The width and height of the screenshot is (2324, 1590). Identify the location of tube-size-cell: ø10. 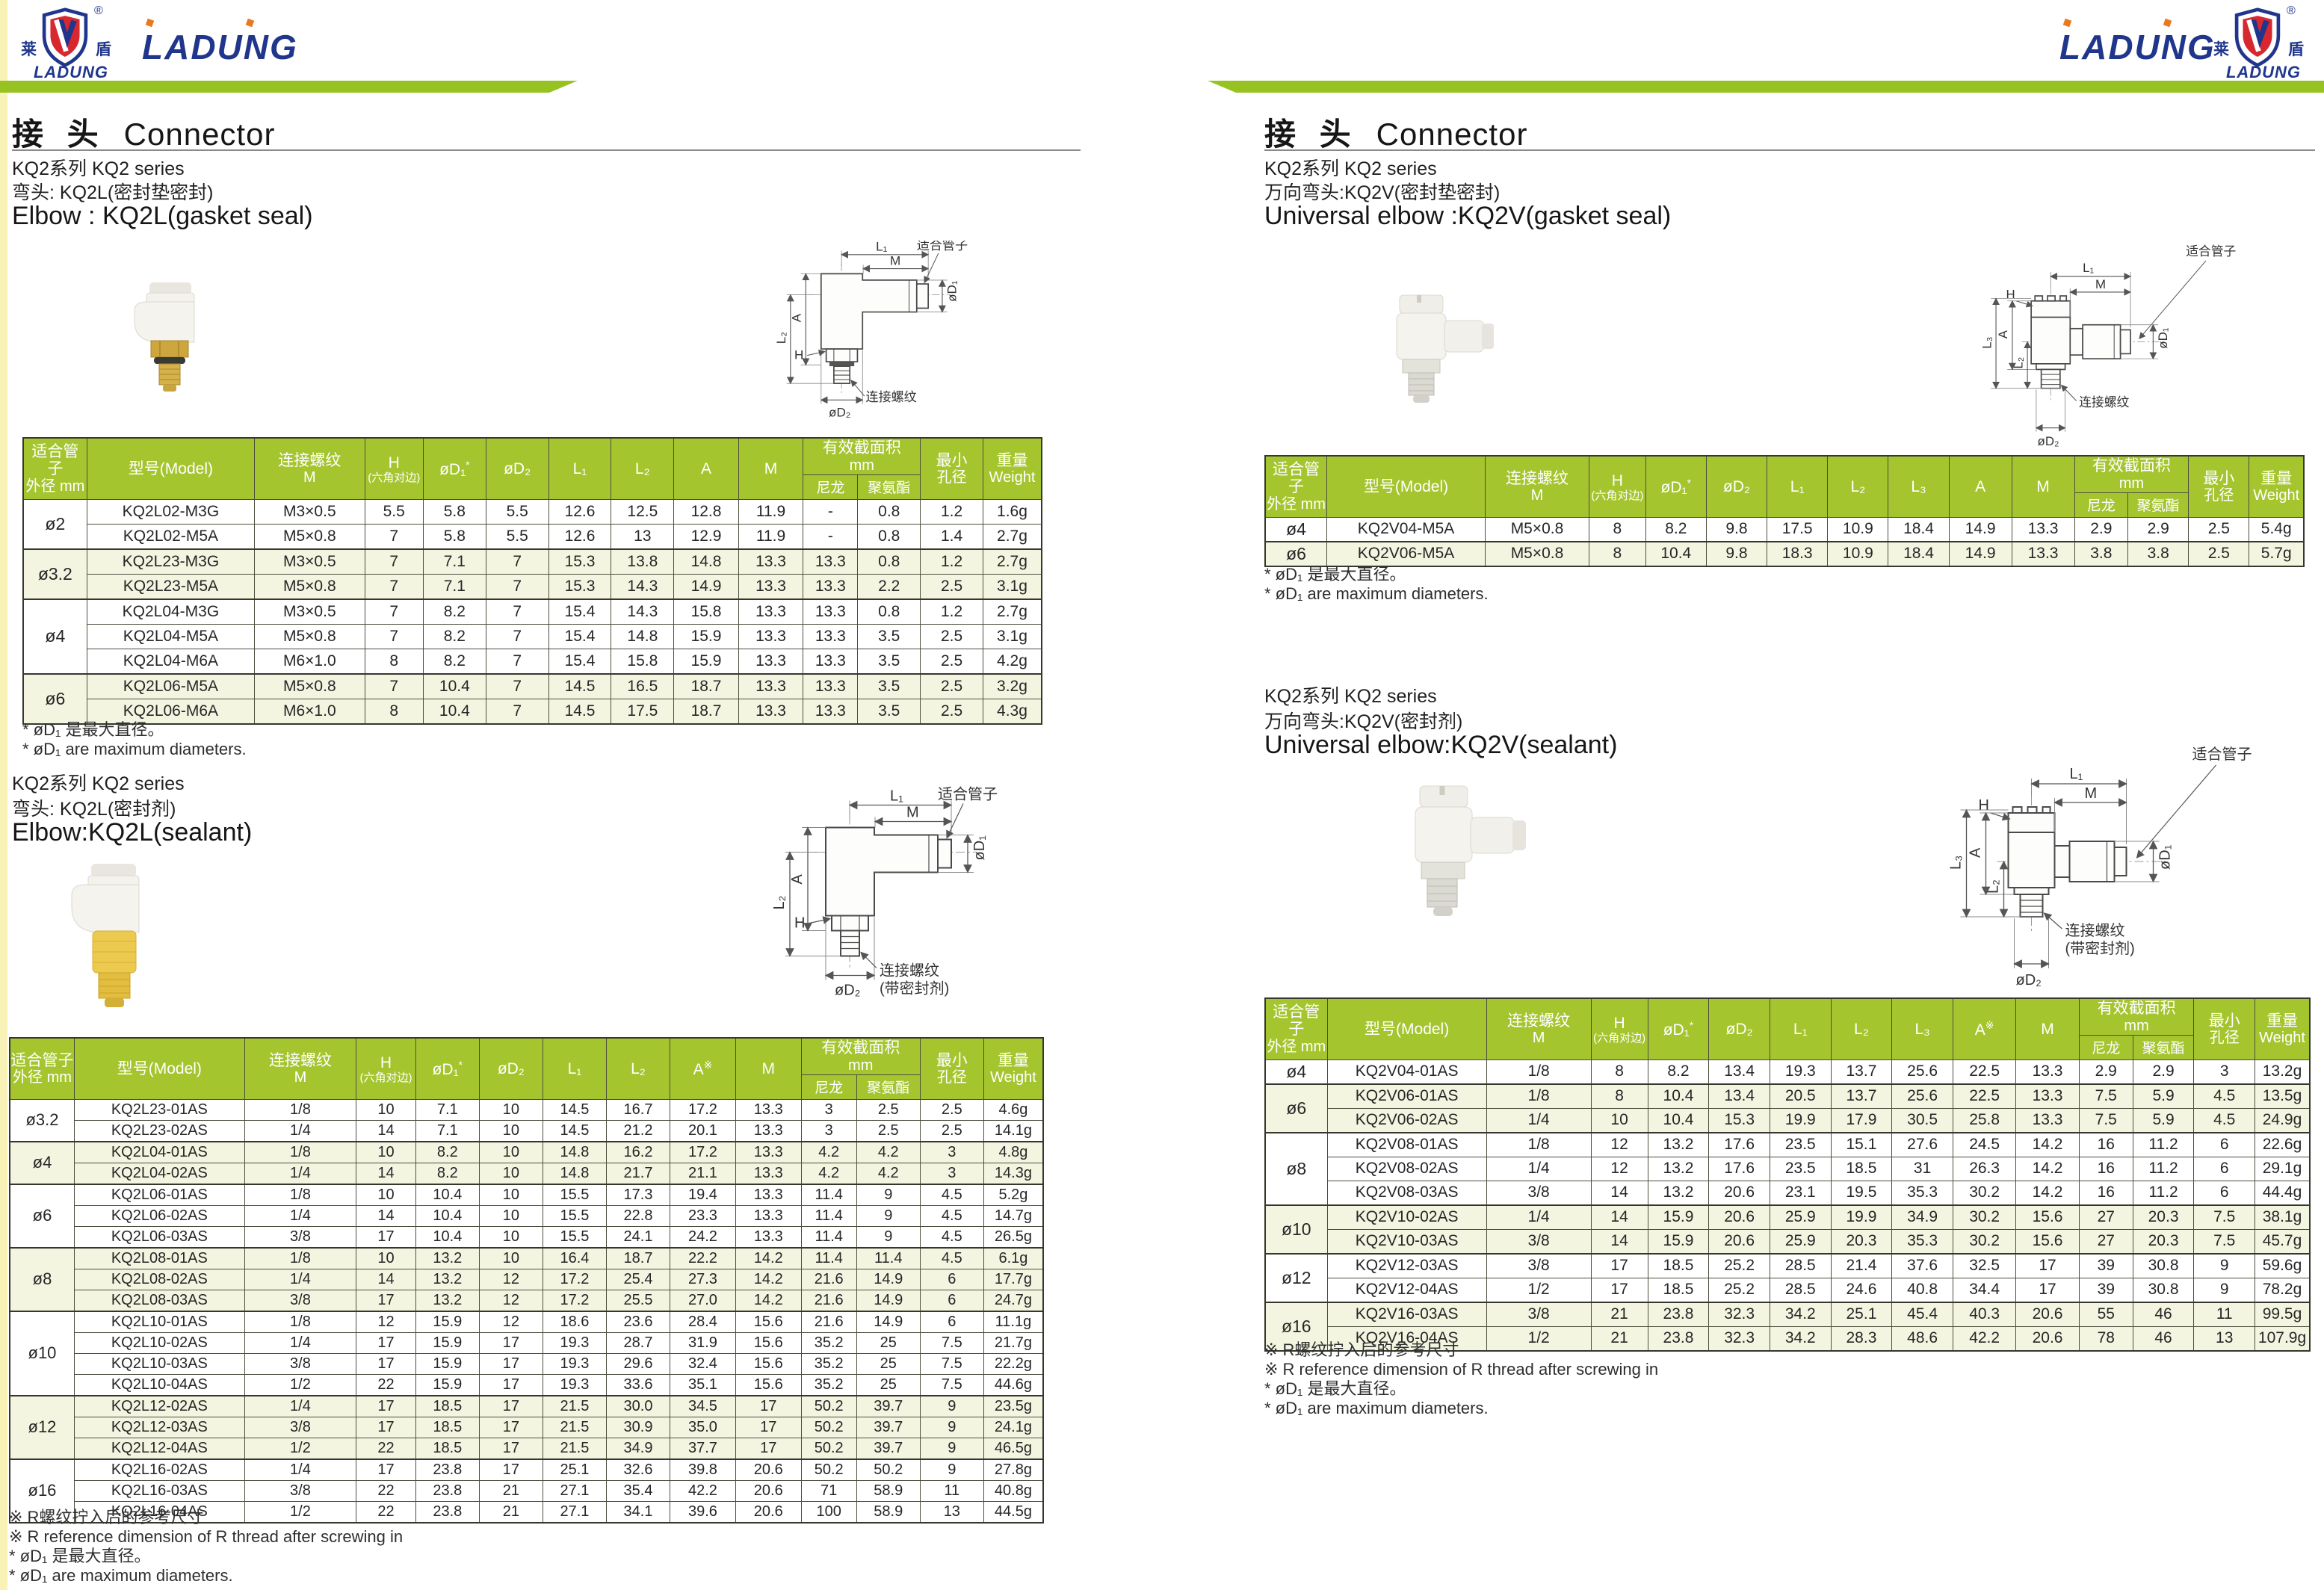
(42, 1353).